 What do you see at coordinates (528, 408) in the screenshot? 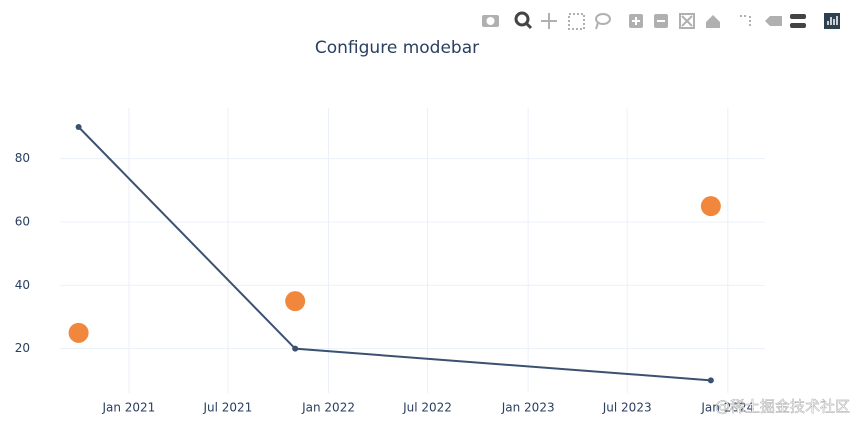
I see `x-tick-label: Jan 2023` at bounding box center [528, 408].